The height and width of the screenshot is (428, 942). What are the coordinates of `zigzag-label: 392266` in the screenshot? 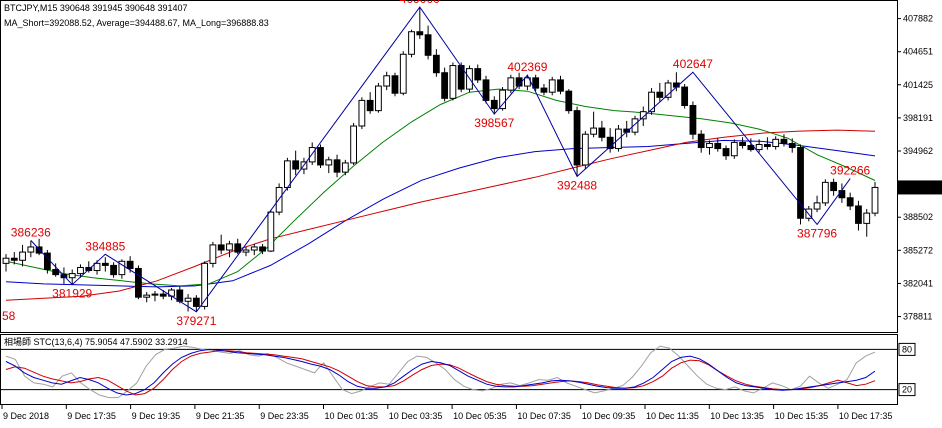 It's located at (850, 171).